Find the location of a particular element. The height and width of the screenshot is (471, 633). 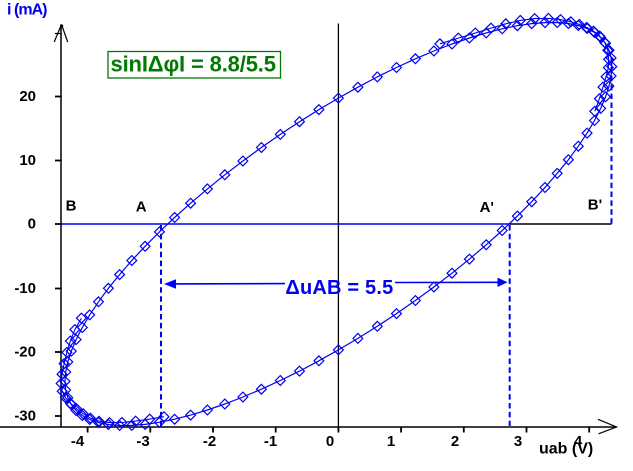

svg-text: -10 is located at coordinates (25, 288).